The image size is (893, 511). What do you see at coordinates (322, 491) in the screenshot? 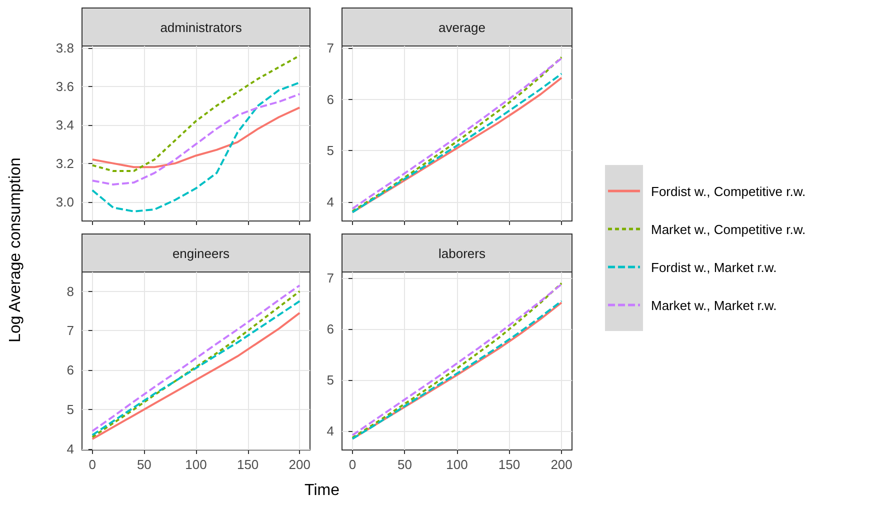
I see `x-axis-title: Time` at bounding box center [322, 491].